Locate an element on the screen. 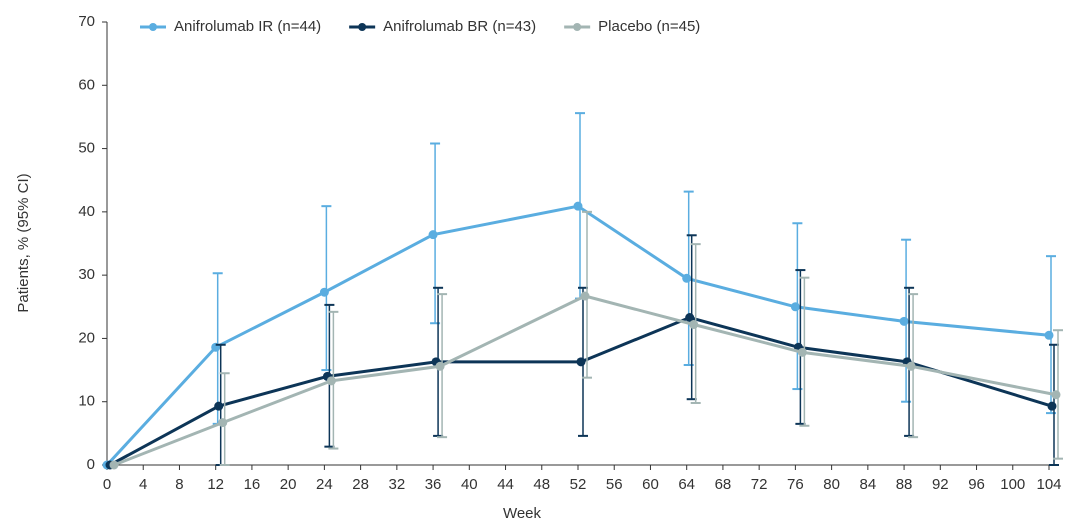  y-tick-label: 50 is located at coordinates (86, 148).